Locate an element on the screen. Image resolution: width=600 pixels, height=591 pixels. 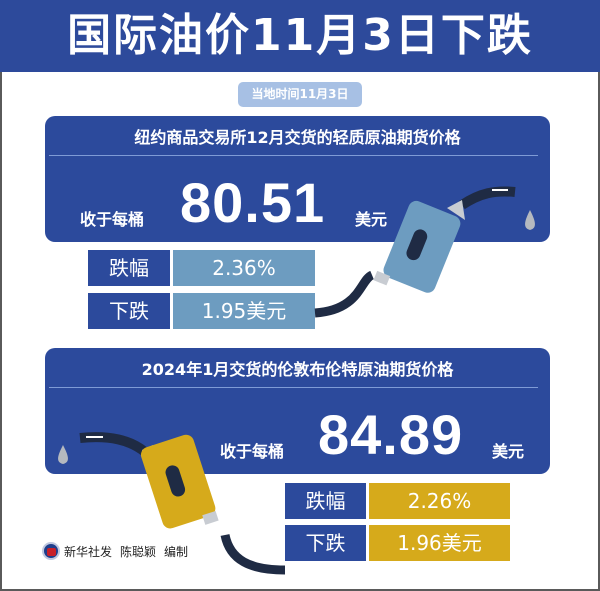
wti-row-value: 1.95美元 is located at coordinates (244, 311).